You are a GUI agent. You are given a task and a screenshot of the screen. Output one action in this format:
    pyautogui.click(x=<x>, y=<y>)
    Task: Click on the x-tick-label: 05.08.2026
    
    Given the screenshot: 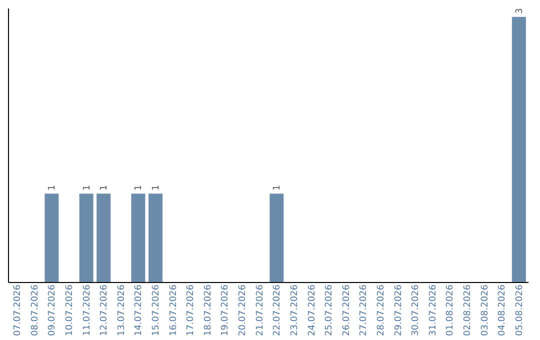 What is the action you would take?
    pyautogui.click(x=519, y=310)
    